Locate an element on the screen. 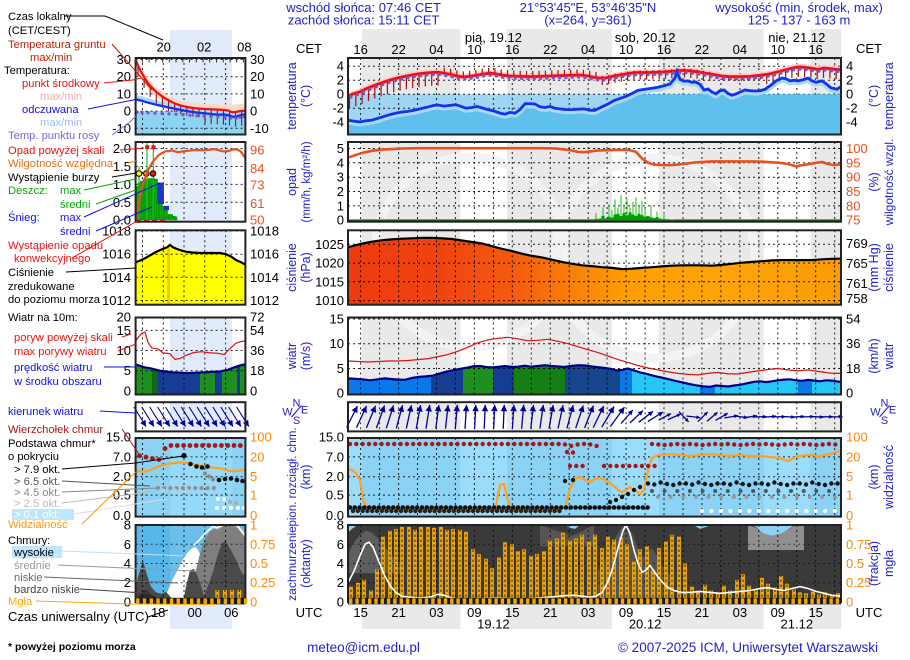 This screenshot has width=910, height=660. svg-text: prędkość wiatru is located at coordinates (53, 368).